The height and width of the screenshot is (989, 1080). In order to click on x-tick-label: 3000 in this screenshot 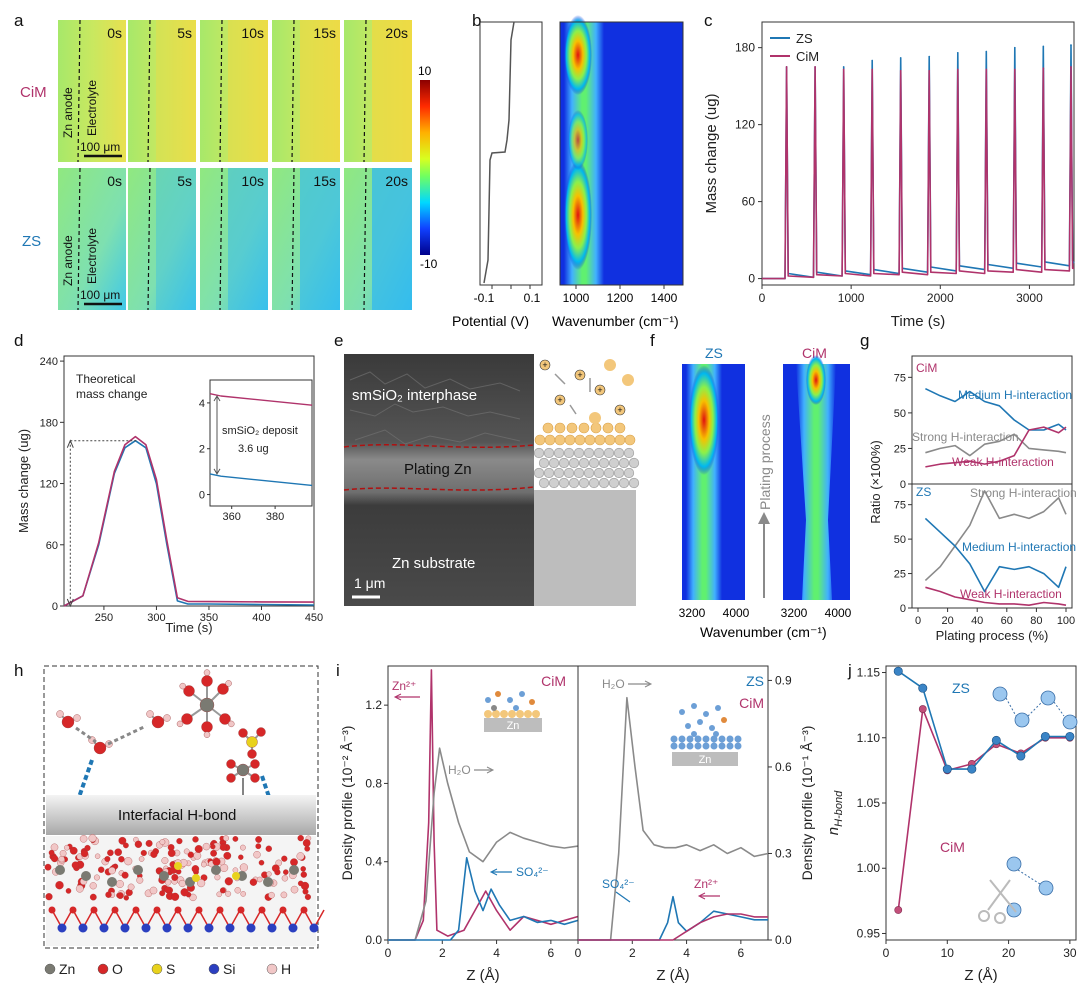, I will do `click(1029, 298)`.